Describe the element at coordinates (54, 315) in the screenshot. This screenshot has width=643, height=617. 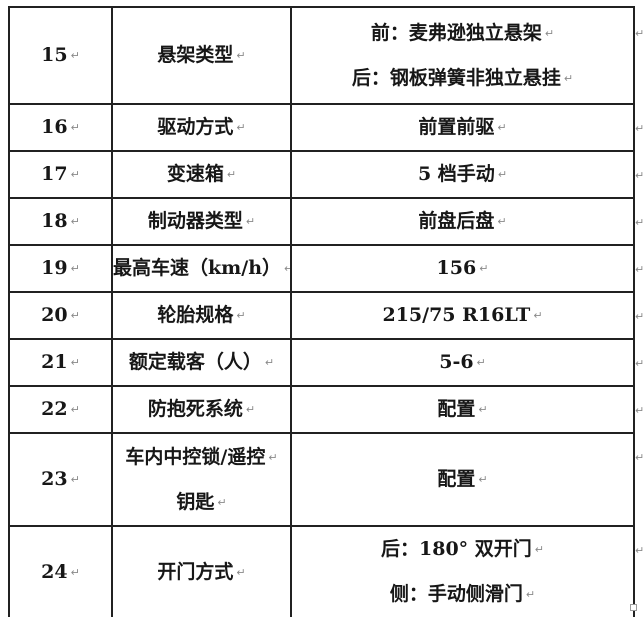
I see `cell-text: 20` at that location.